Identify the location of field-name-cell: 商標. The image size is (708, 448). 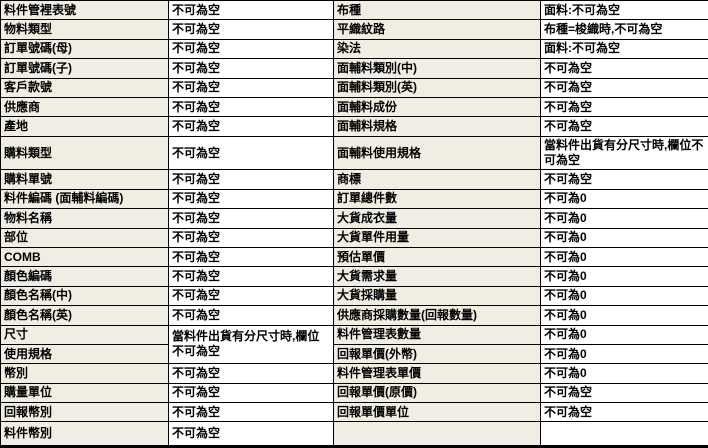
(437, 179).